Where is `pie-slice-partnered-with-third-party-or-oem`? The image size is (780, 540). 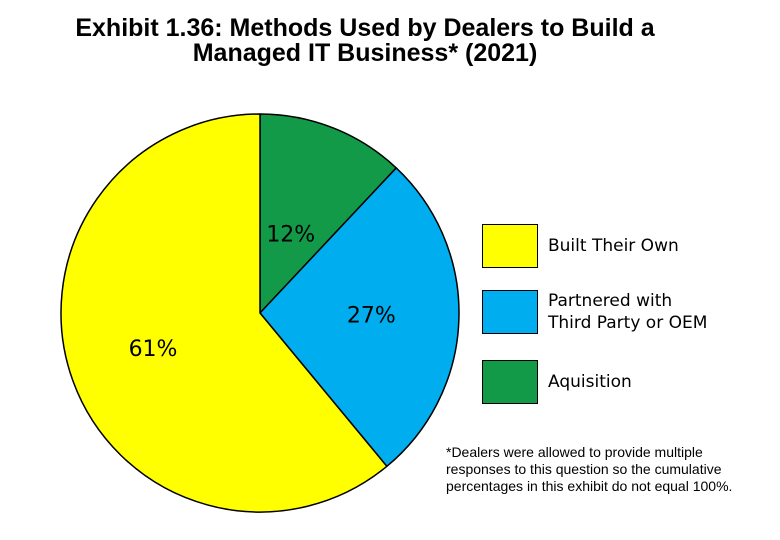
pie-slice-partnered-with-third-party-or-oem is located at coordinates (359, 317).